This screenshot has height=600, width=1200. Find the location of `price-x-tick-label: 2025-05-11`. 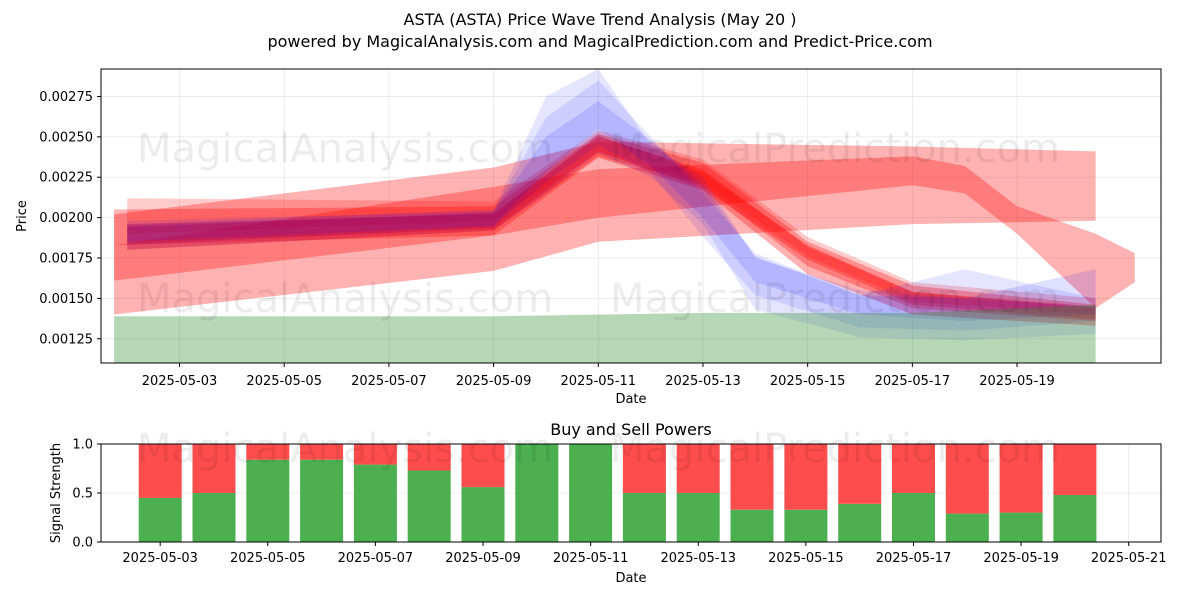

price-x-tick-label: 2025-05-11 is located at coordinates (599, 381).